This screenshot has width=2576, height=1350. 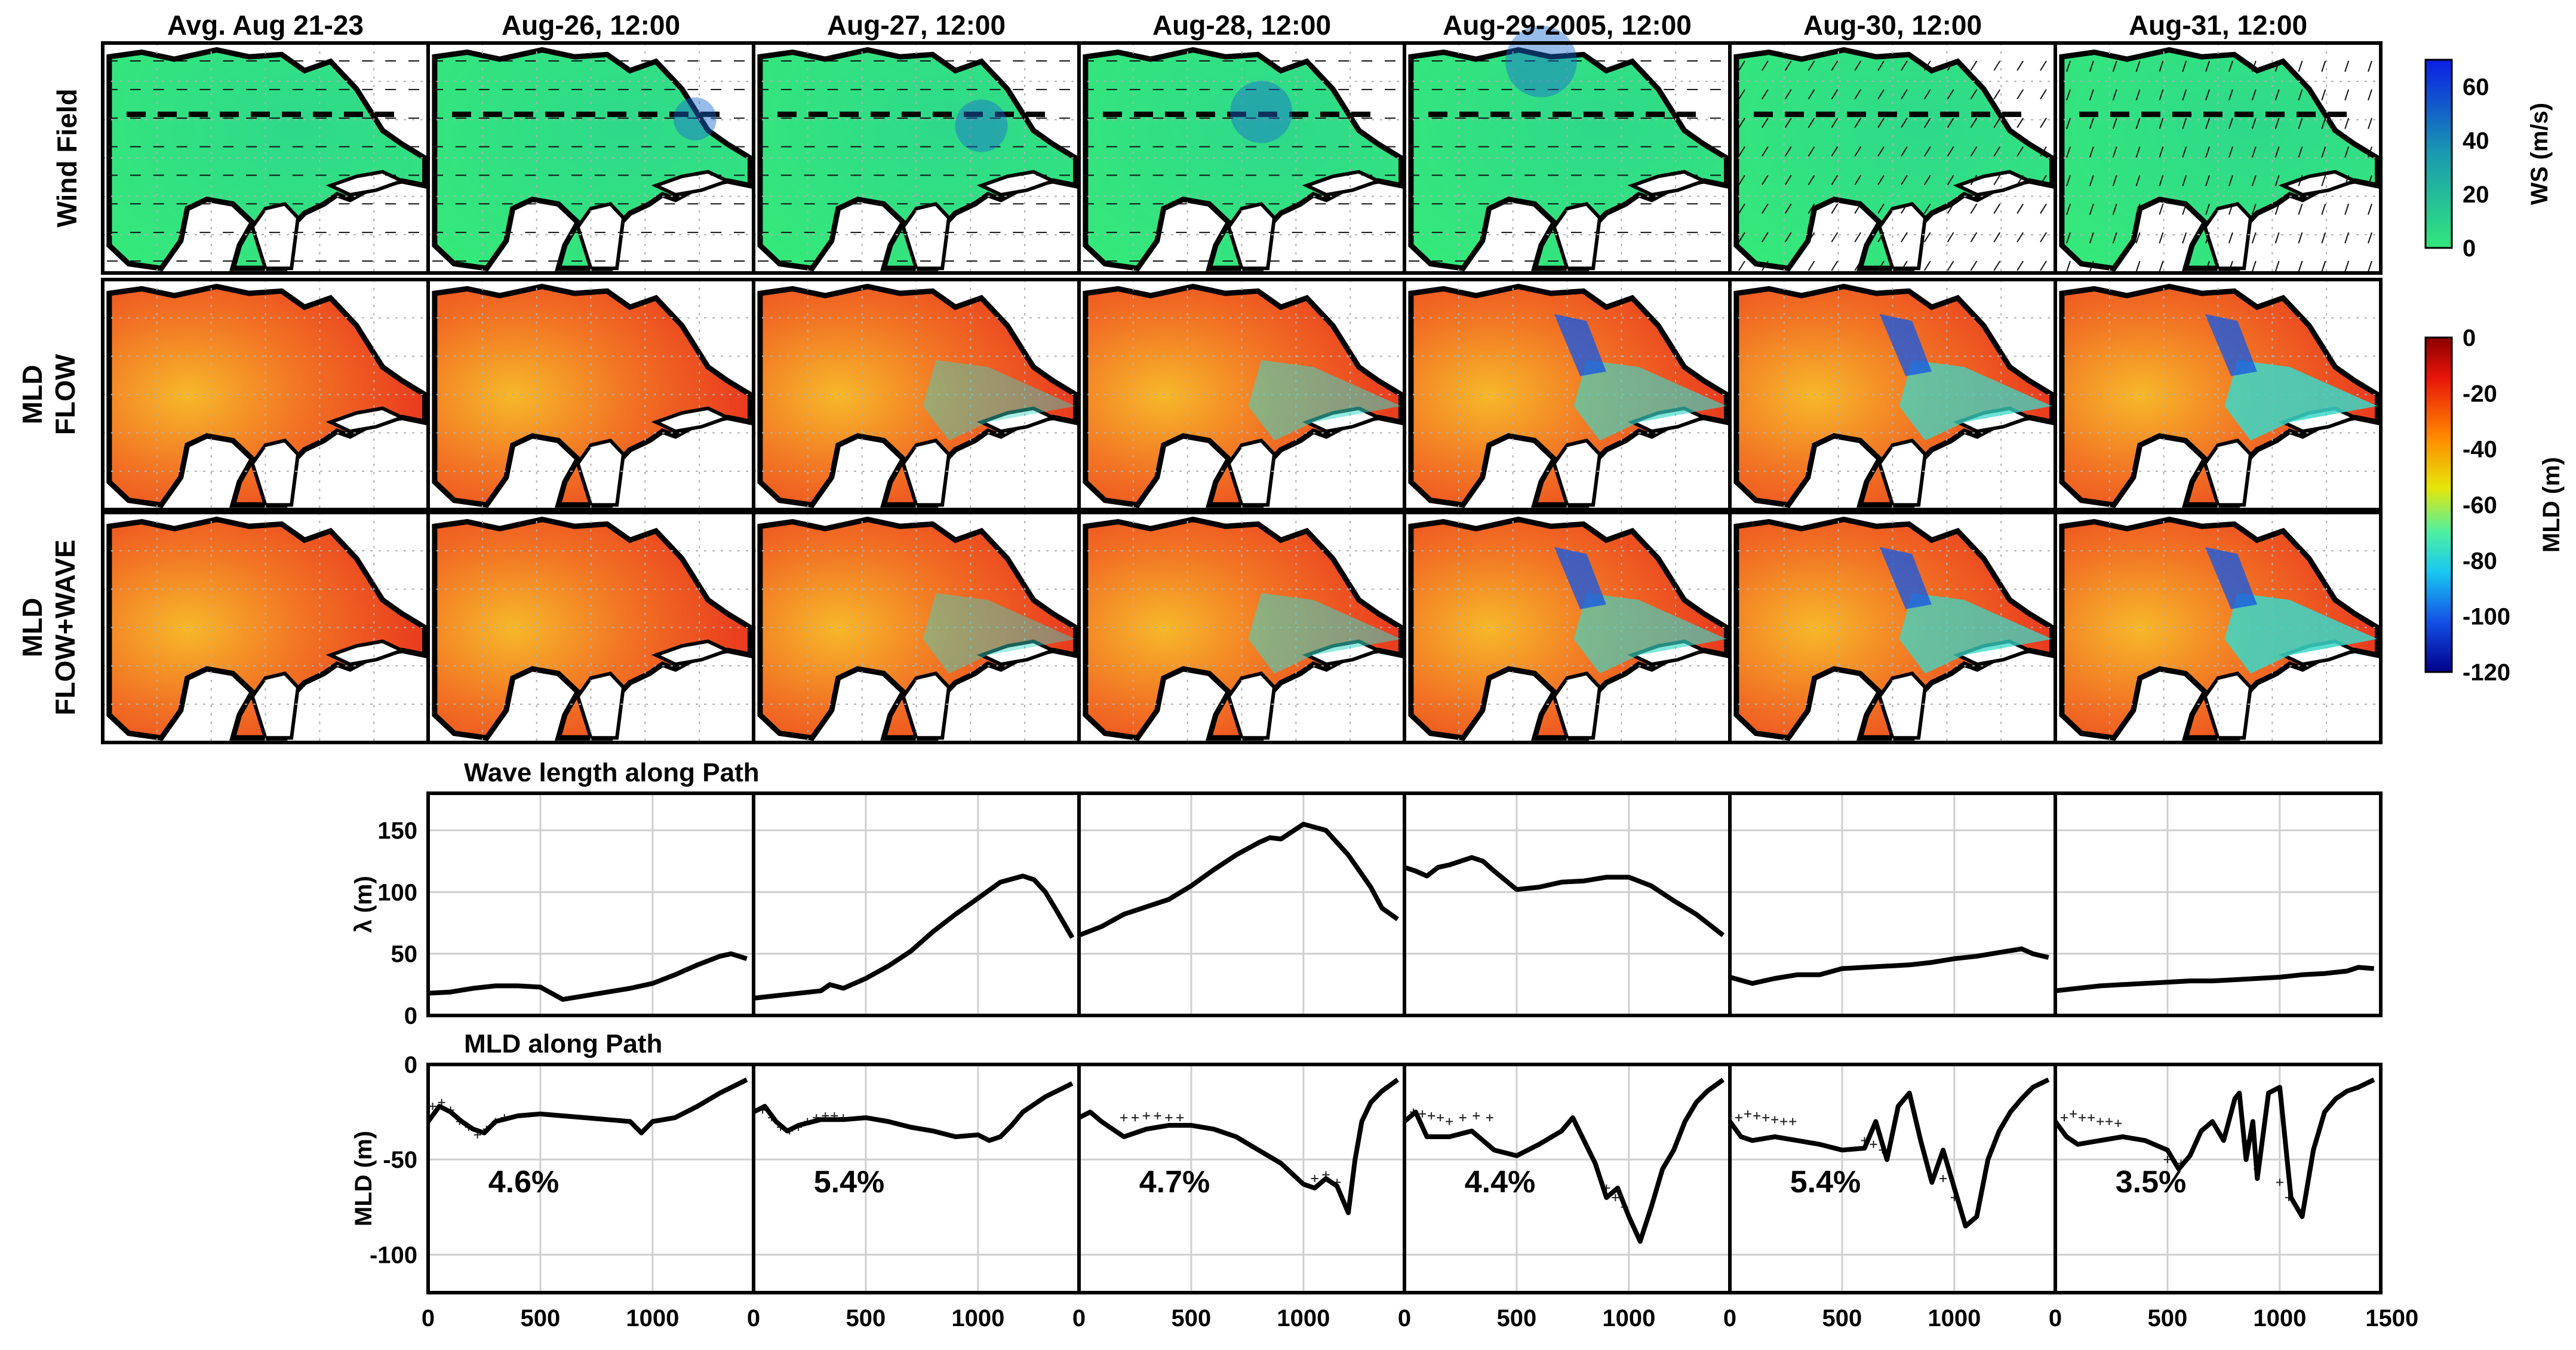 I want to click on ylabel-group: λ (m), so click(x=364, y=905).